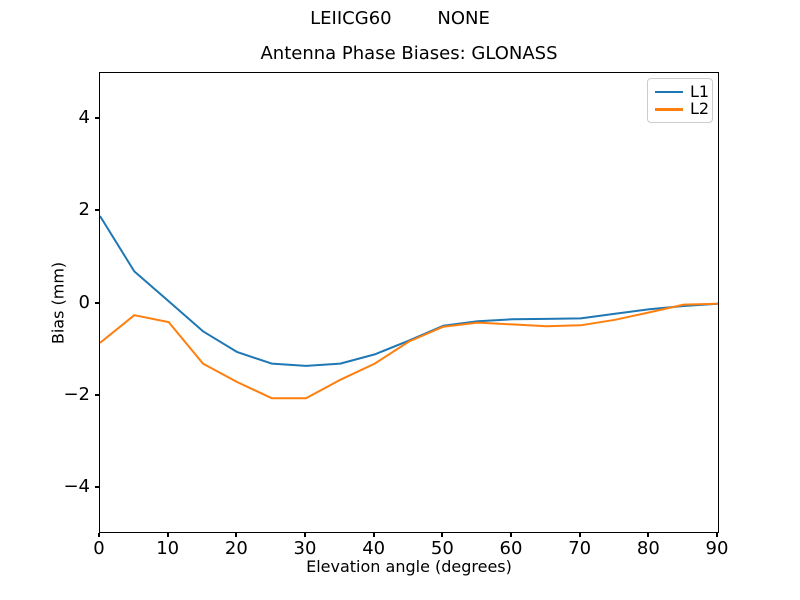  I want to click on x-tick-label: 20, so click(236, 548).